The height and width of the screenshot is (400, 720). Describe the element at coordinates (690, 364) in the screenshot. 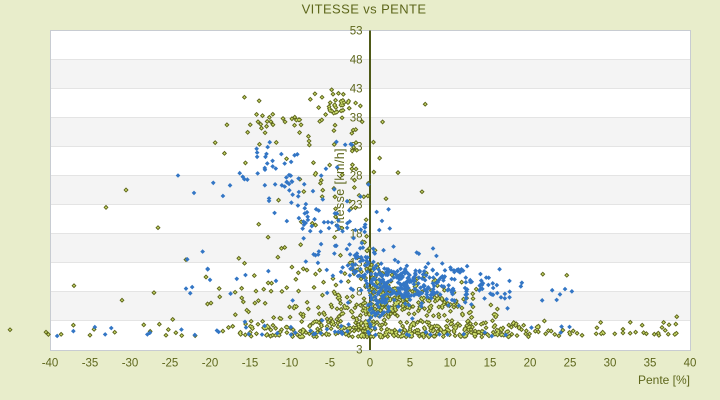

I see `svg-text: 40` at that location.